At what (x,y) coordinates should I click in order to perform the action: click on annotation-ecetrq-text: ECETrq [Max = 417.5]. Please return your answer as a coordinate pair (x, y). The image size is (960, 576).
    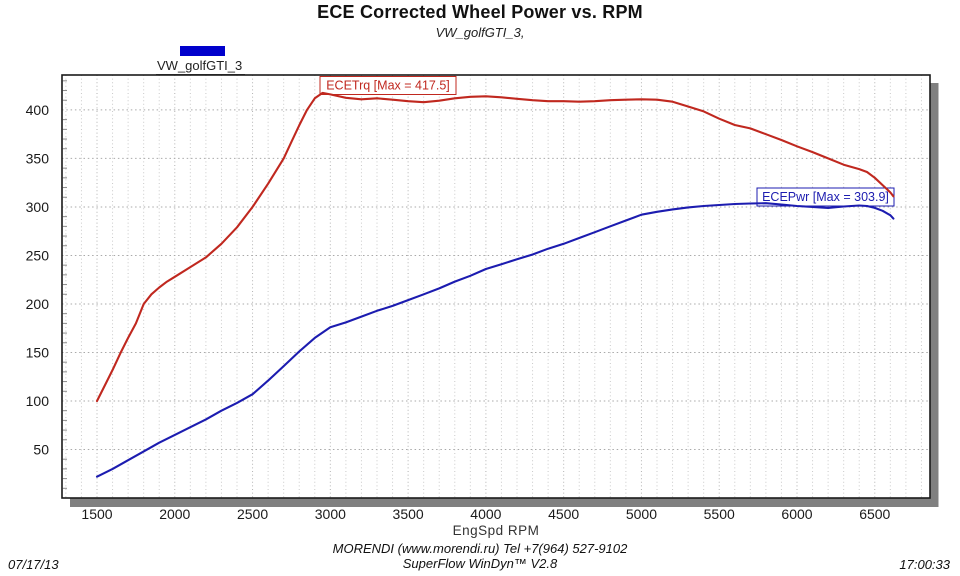
    Looking at the image, I should click on (388, 86).